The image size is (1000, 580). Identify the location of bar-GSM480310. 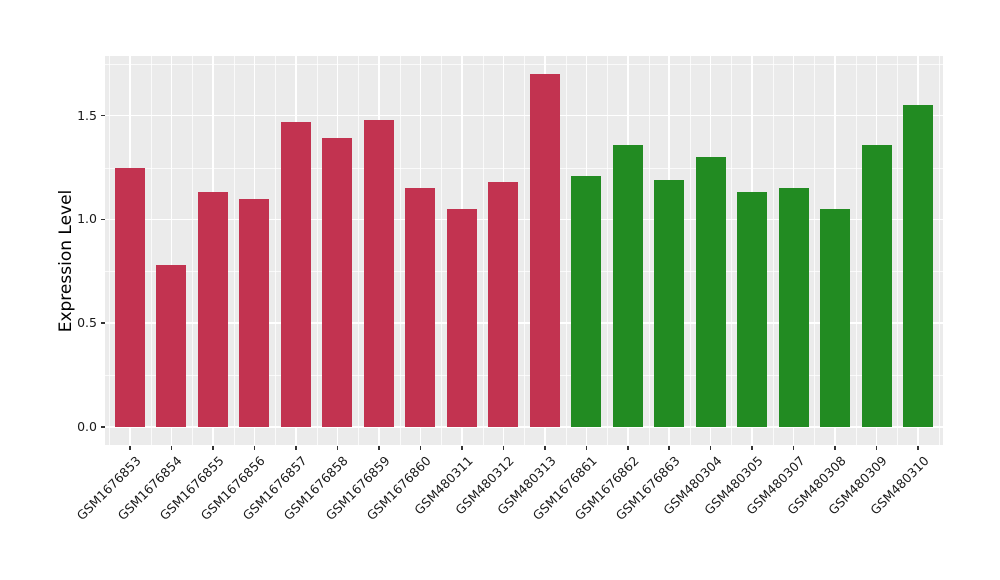
(918, 266).